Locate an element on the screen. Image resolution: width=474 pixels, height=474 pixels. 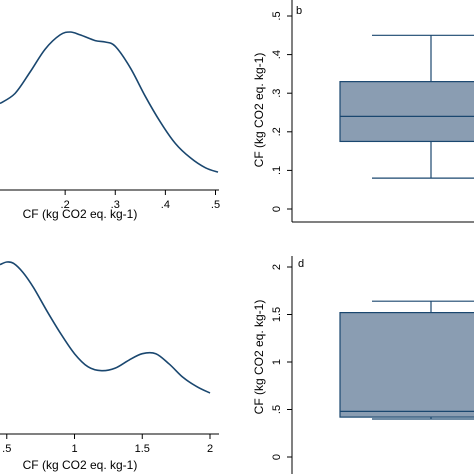
boxplot-d is located at coordinates (406, 360).